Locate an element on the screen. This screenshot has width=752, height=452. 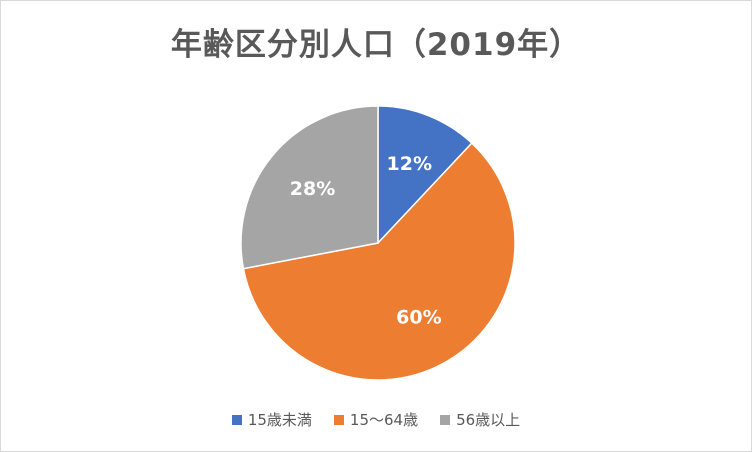
data-label-under-15: 12% is located at coordinates (409, 164).